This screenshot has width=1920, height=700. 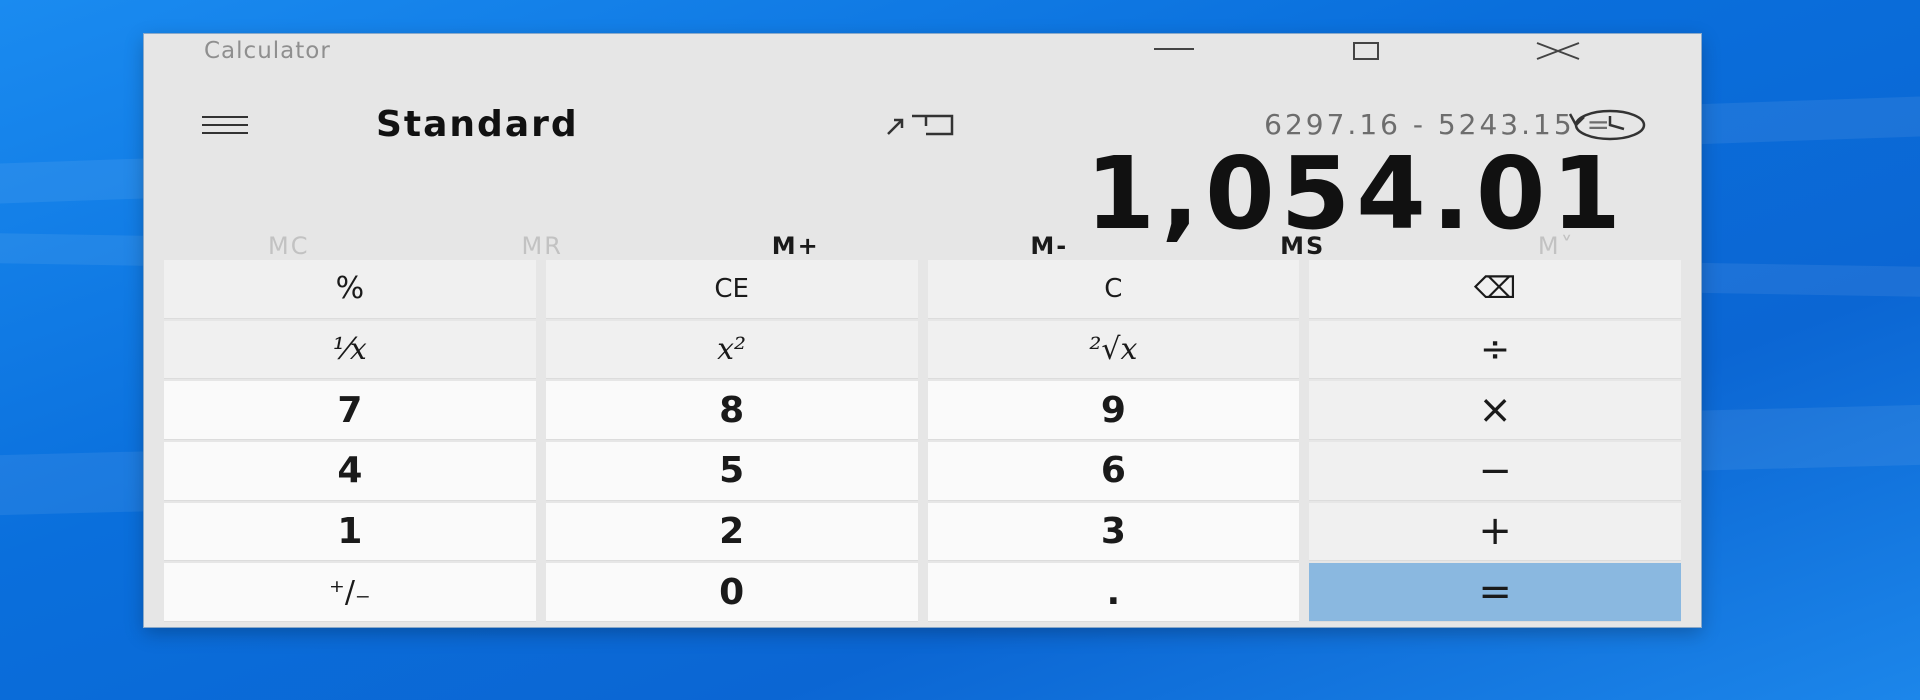 I want to click on digit-1-button: 1, so click(x=350, y=532).